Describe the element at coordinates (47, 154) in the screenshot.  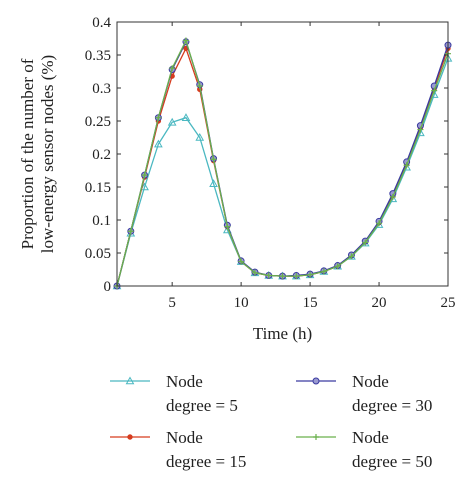
I see `y-axis-label-line: low-energy sensor nodes (%)` at that location.